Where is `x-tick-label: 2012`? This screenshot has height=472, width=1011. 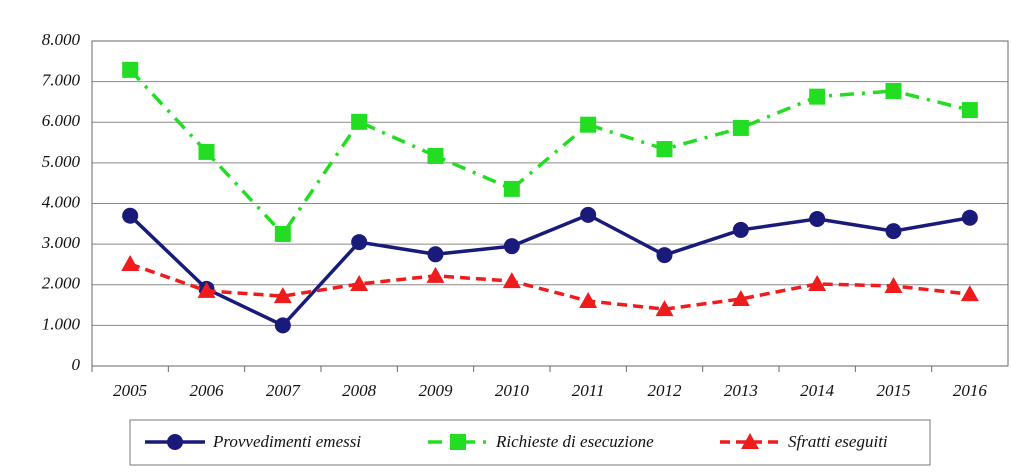 x-tick-label: 2012 is located at coordinates (665, 390).